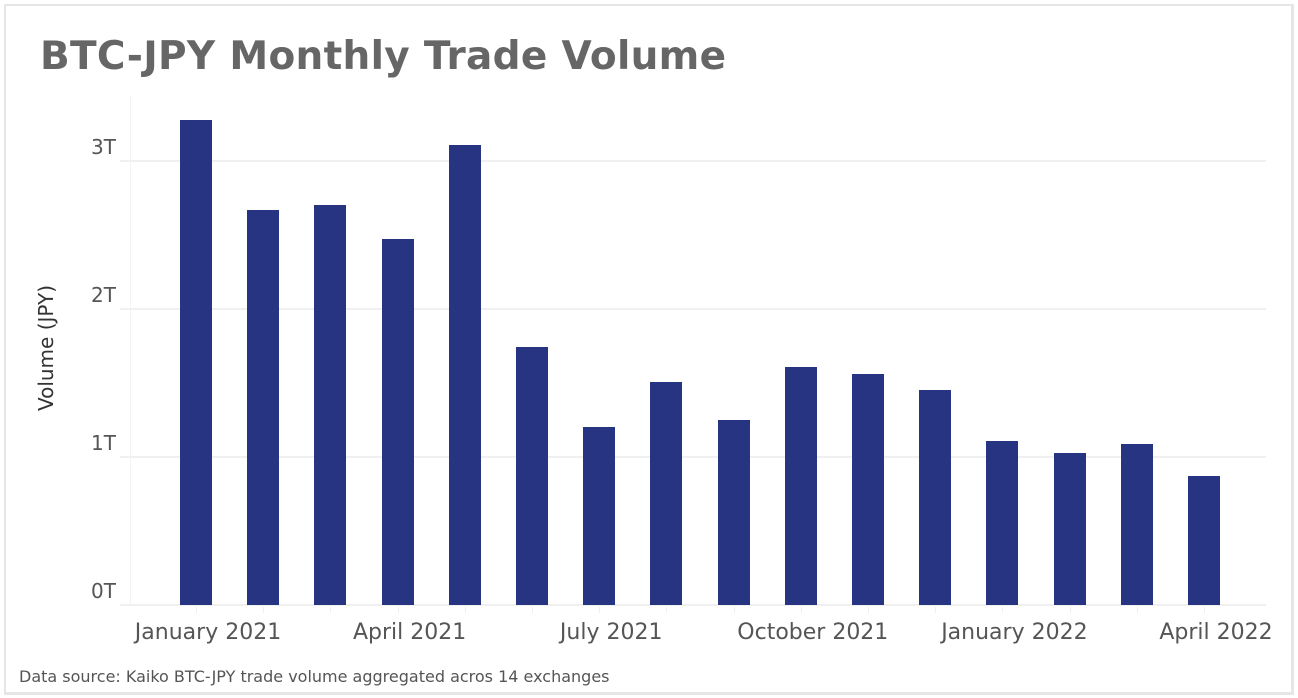 The image size is (1298, 698). I want to click on bar-mar-2022, so click(1136, 524).